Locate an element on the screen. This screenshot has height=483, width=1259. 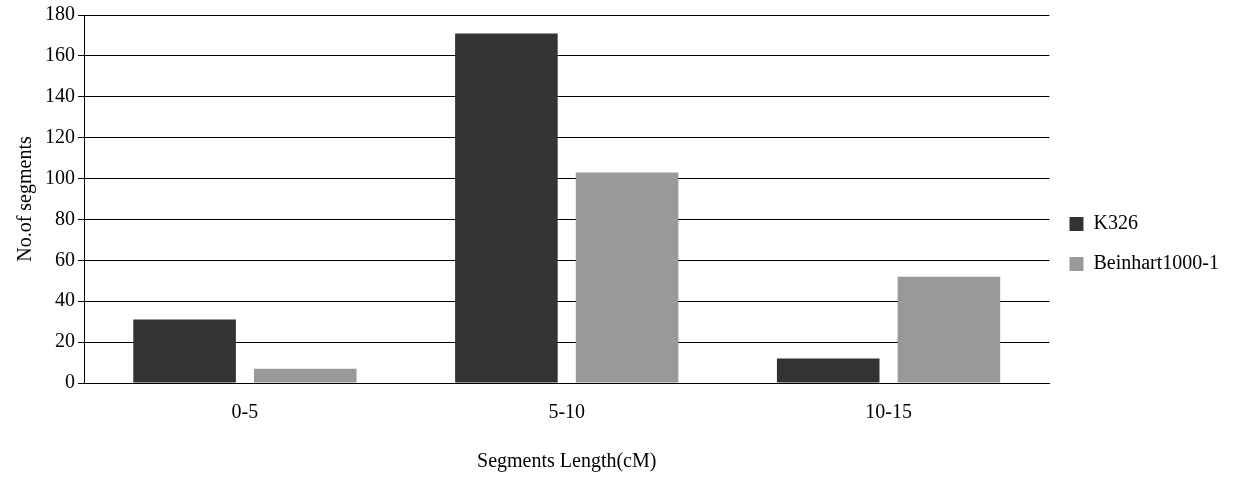
y-tick-label: 120 is located at coordinates (60, 135).